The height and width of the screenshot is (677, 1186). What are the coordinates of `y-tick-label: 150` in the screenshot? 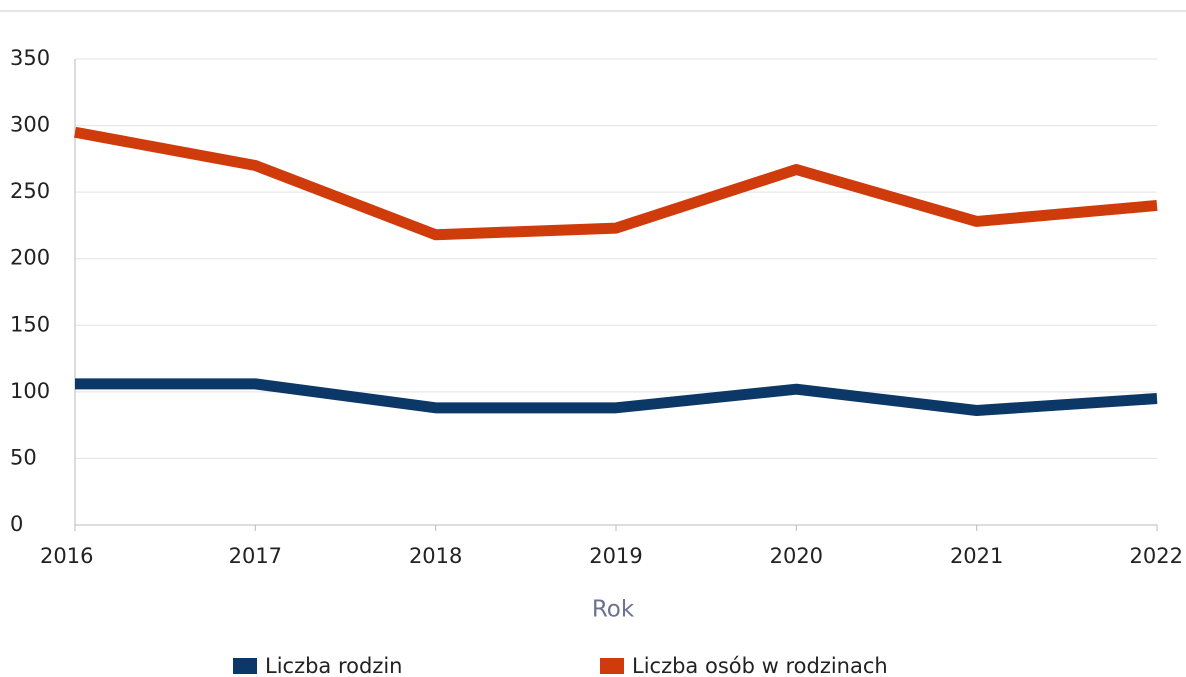 It's located at (30, 324).